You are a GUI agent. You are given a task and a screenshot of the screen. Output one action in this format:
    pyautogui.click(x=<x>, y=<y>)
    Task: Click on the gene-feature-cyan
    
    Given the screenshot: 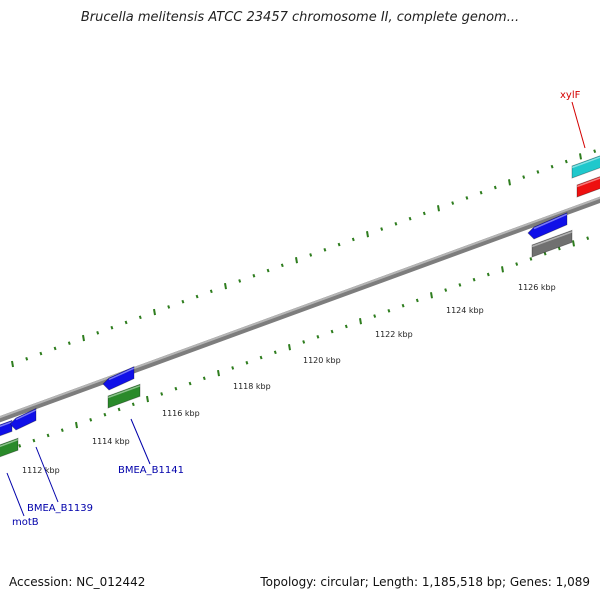 What is the action you would take?
    pyautogui.click(x=585, y=166)
    